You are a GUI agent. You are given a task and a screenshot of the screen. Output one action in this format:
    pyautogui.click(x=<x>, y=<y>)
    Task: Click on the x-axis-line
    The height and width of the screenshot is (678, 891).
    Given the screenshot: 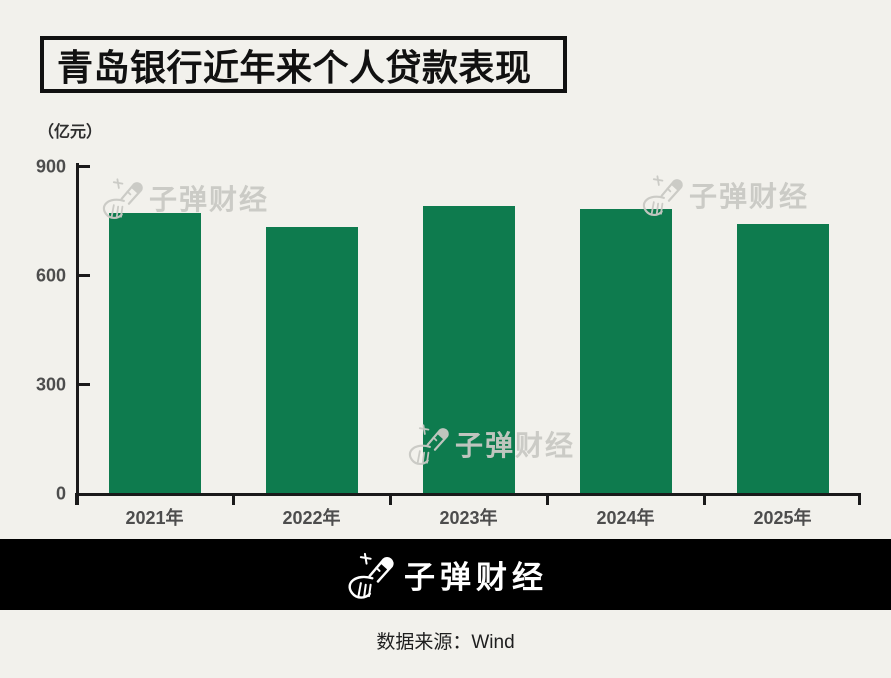 What is the action you would take?
    pyautogui.click(x=468, y=494)
    